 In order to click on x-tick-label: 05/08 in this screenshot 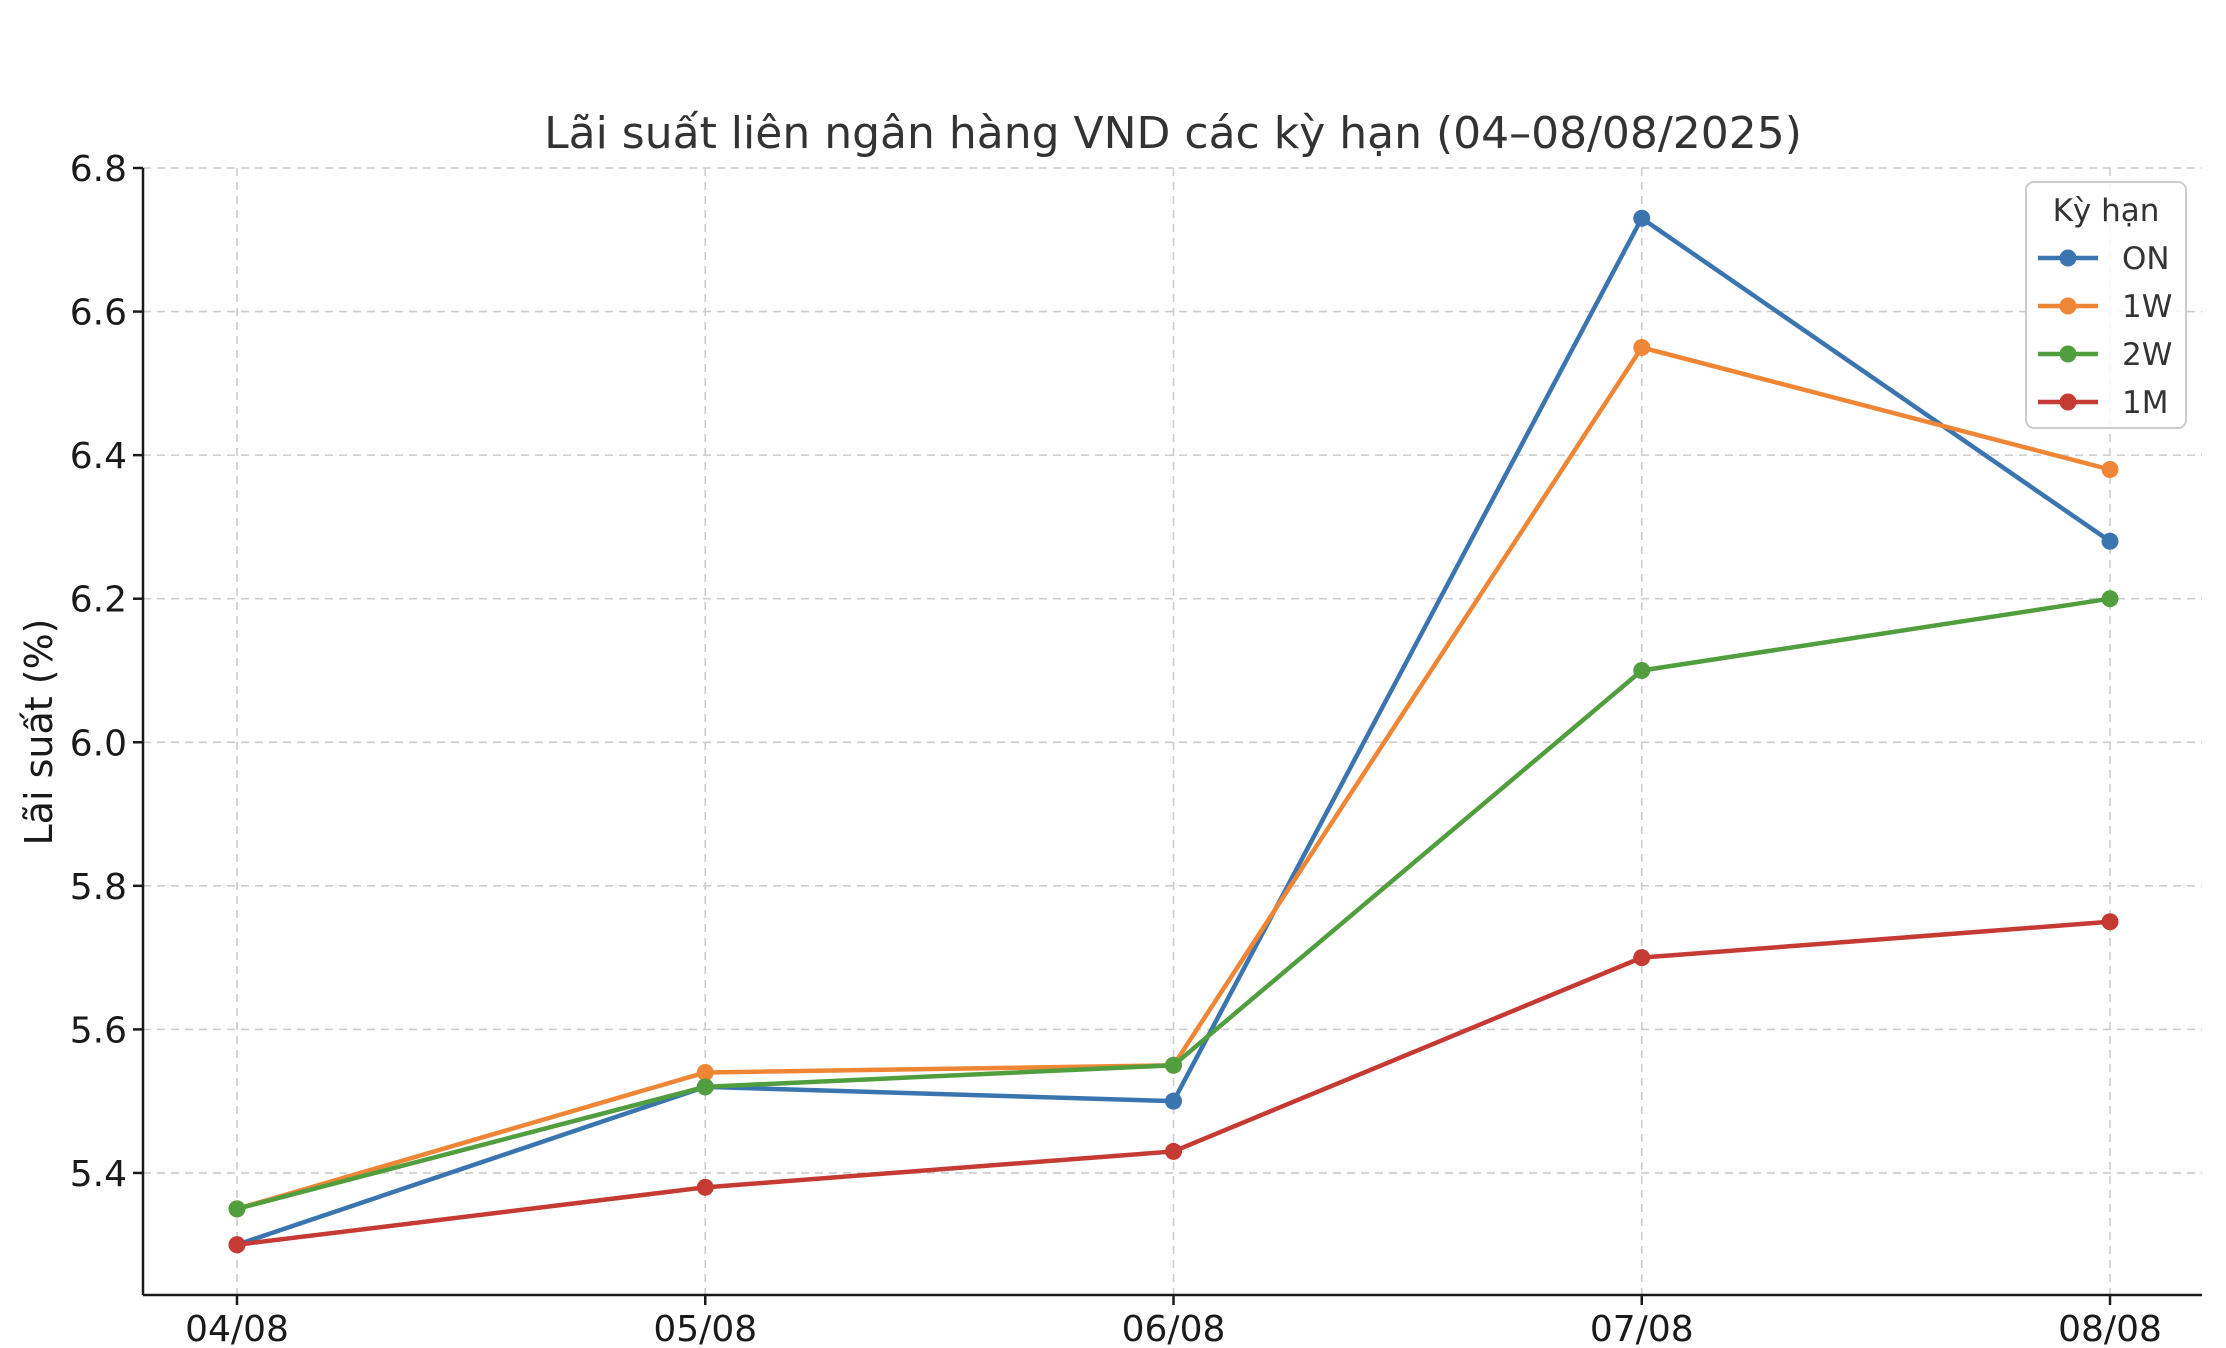, I will do `click(705, 1328)`.